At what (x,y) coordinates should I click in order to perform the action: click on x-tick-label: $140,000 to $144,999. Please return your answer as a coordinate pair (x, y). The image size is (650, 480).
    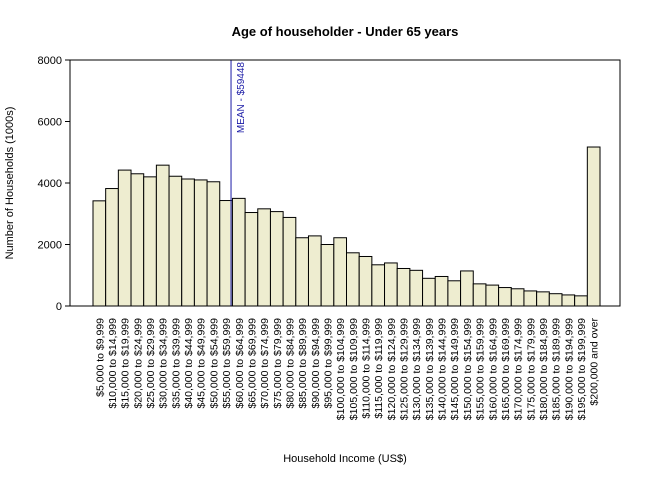
    Looking at the image, I should click on (443, 369).